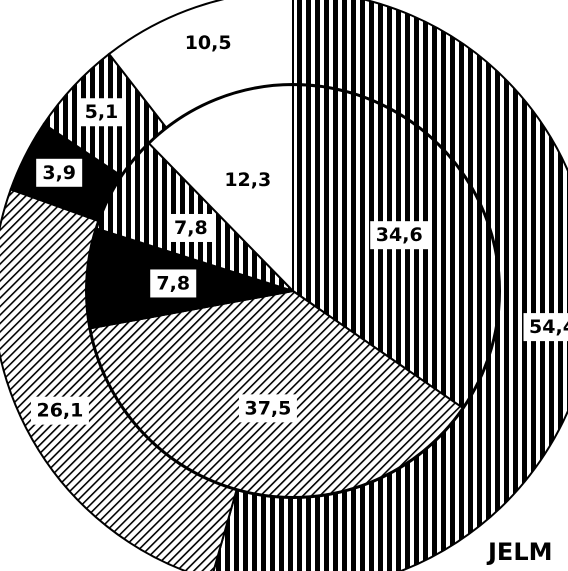 The height and width of the screenshot is (571, 568). I want to click on outer-label-3: 3,9, so click(59, 173).